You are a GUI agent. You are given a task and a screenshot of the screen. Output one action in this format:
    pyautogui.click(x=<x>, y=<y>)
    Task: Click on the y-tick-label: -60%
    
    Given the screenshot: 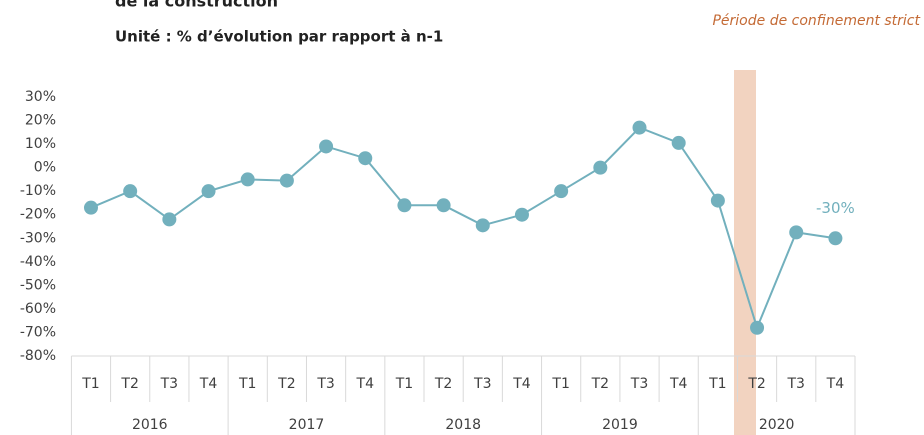 What is the action you would take?
    pyautogui.click(x=38, y=309)
    